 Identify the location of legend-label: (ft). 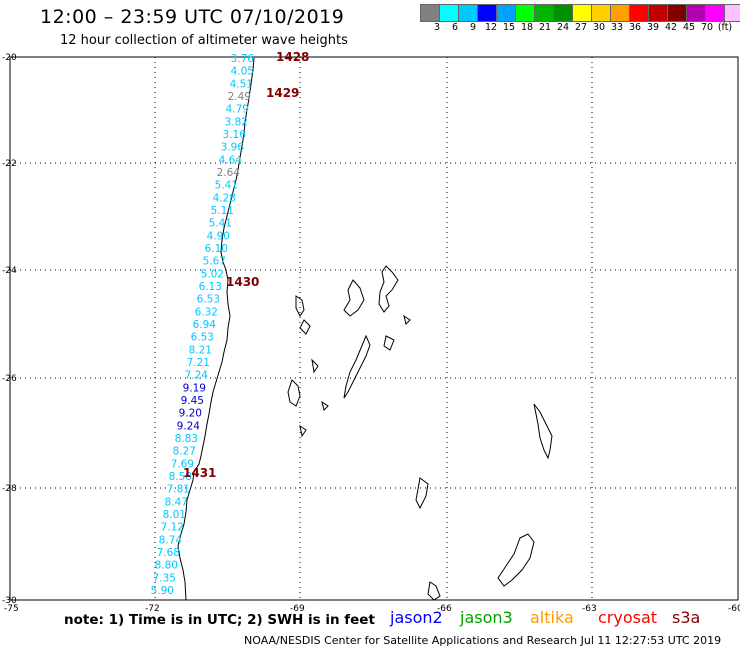
(725, 27).